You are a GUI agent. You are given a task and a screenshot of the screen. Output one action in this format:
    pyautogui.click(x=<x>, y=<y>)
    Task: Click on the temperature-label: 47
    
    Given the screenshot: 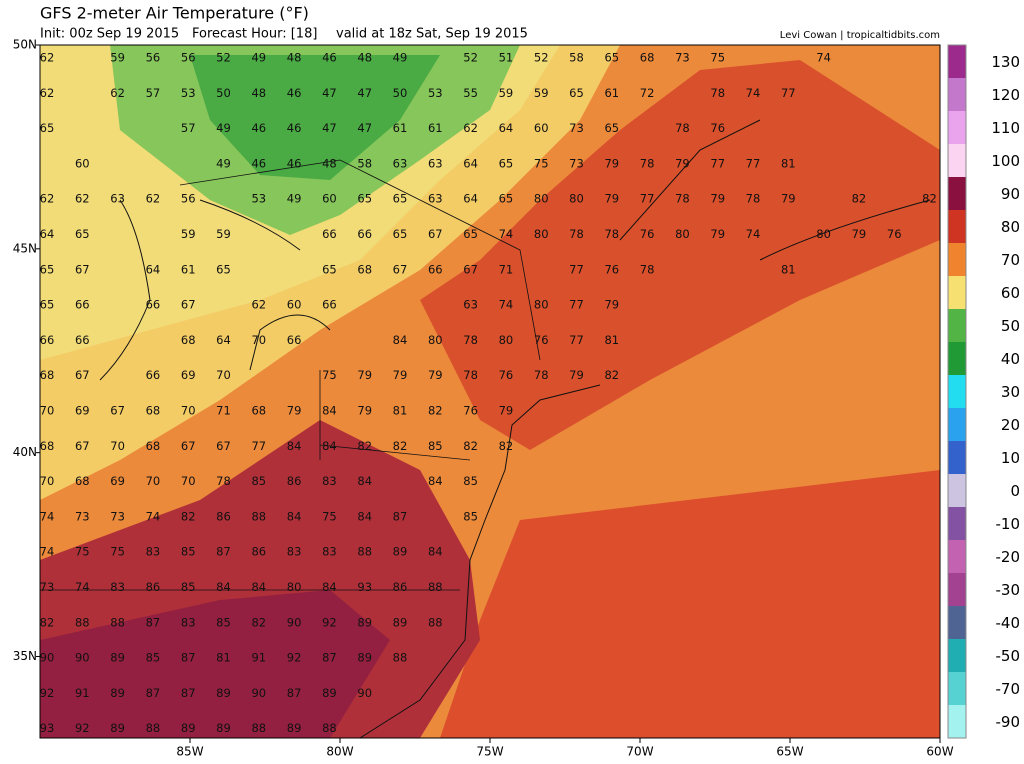 What is the action you would take?
    pyautogui.click(x=329, y=93)
    